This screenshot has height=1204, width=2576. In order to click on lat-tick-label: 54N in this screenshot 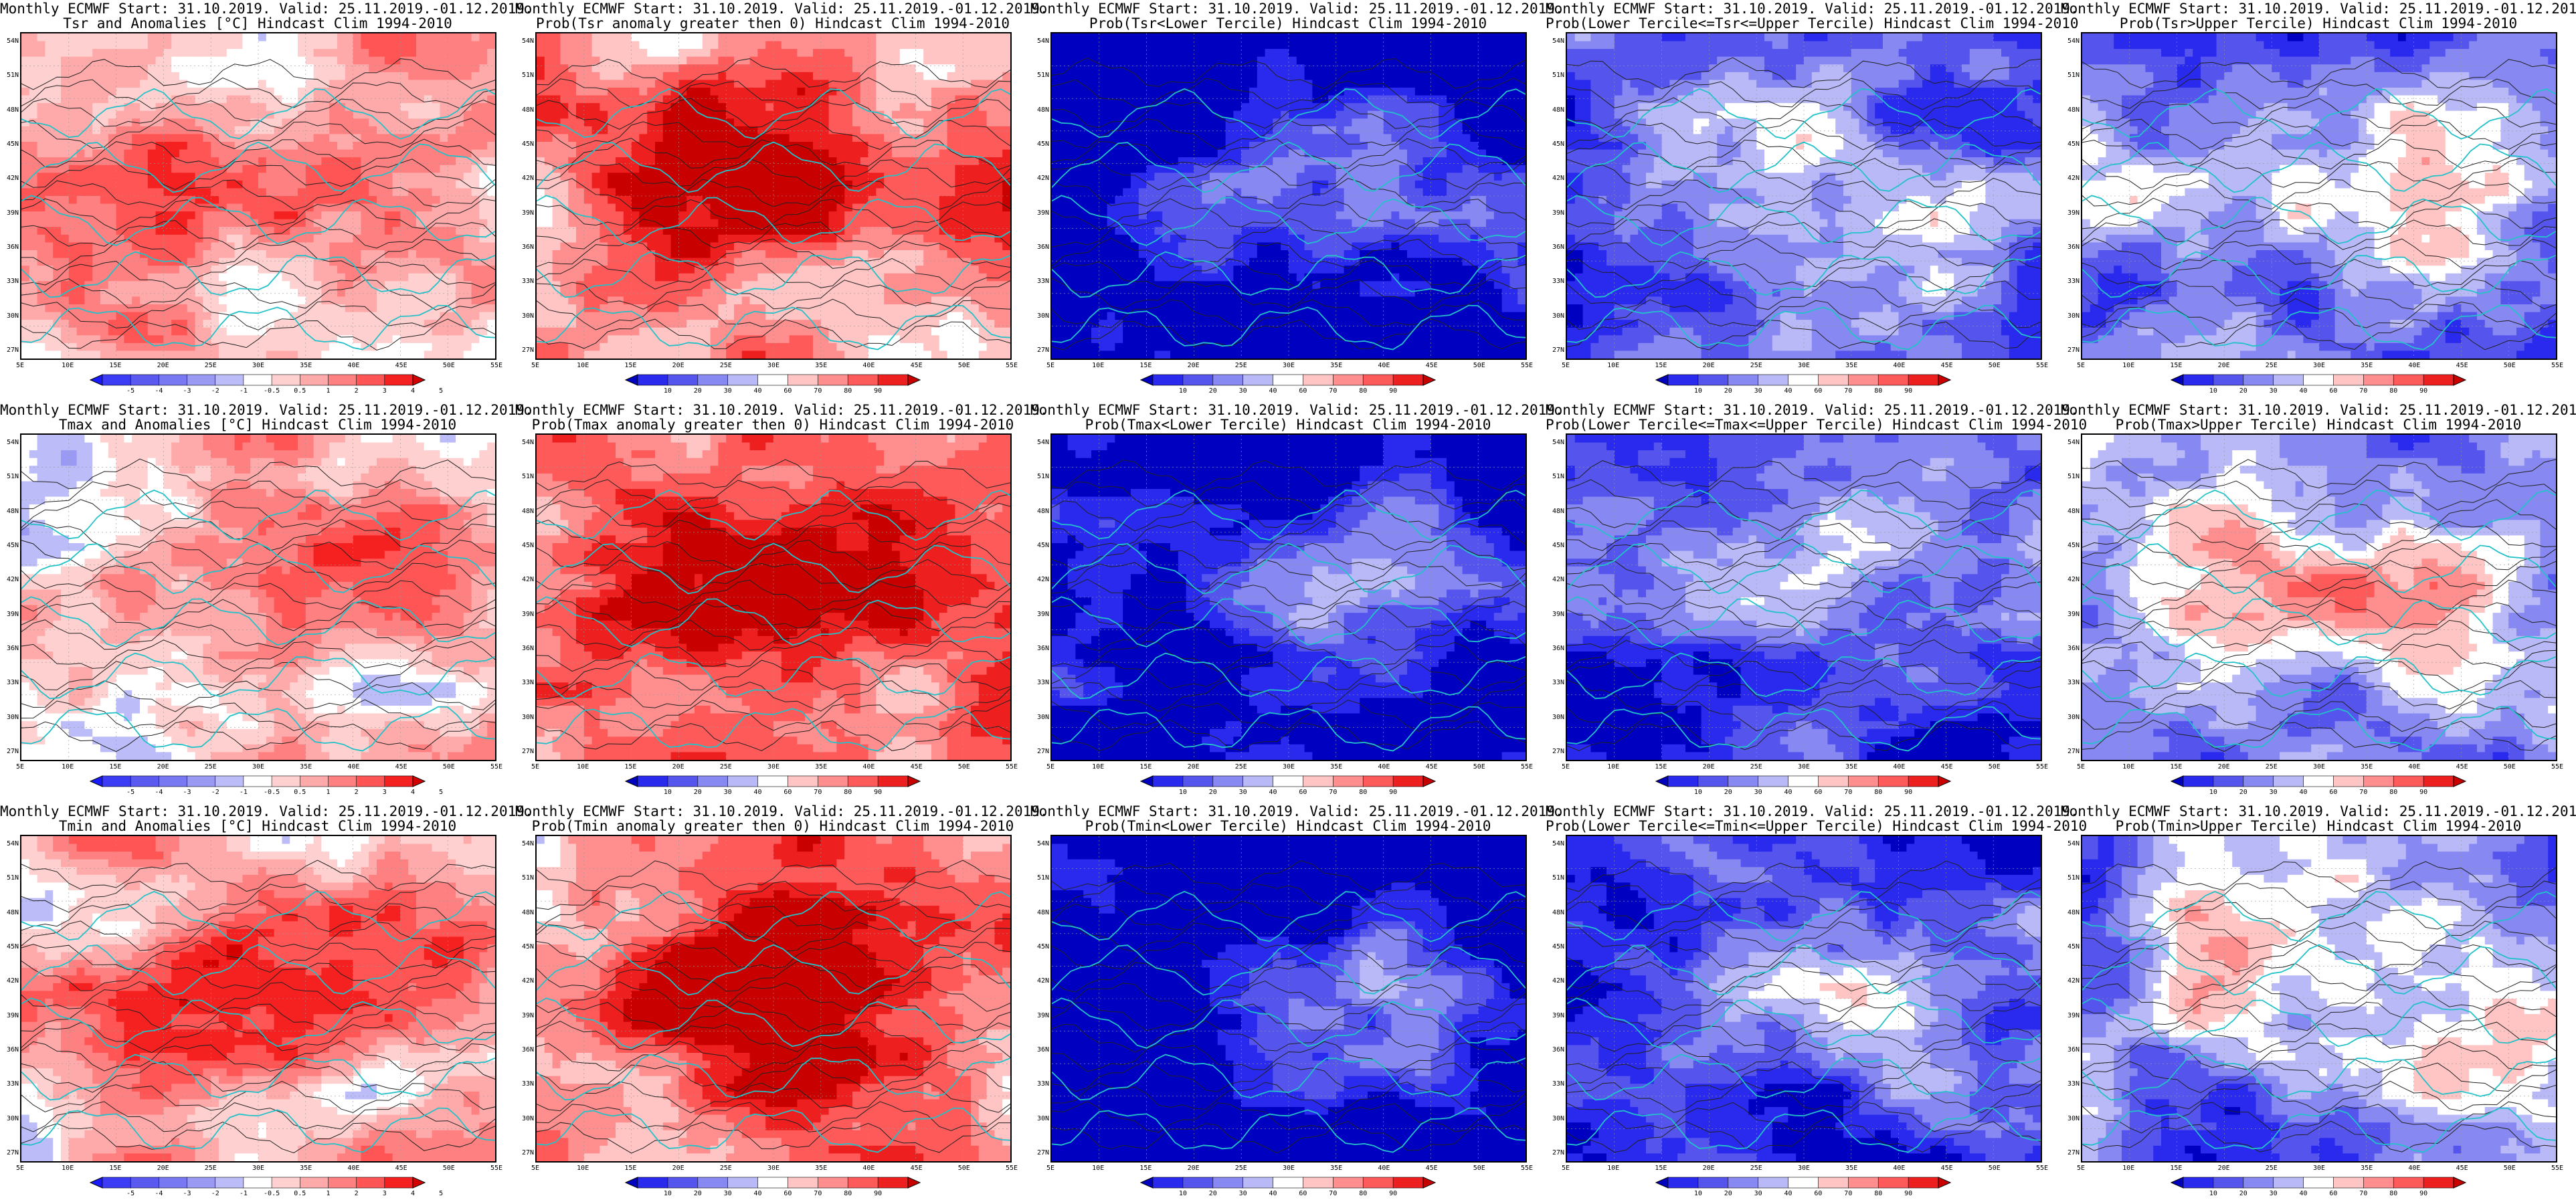, I will do `click(525, 41)`.